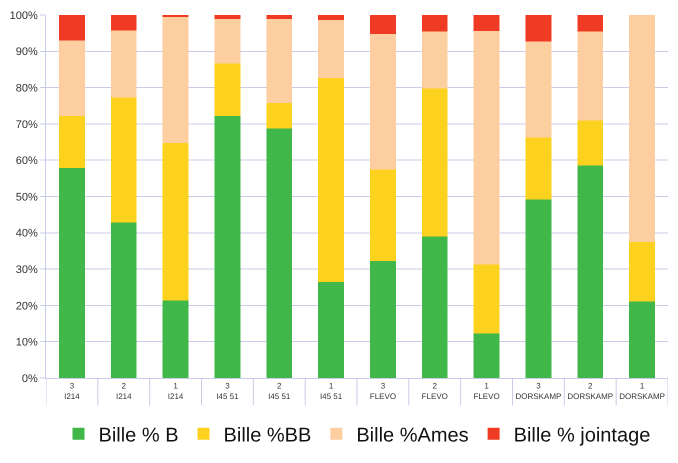  Describe the element at coordinates (642, 391) in the screenshot. I see `x-tick-label: 1 DORSKAMP` at that location.